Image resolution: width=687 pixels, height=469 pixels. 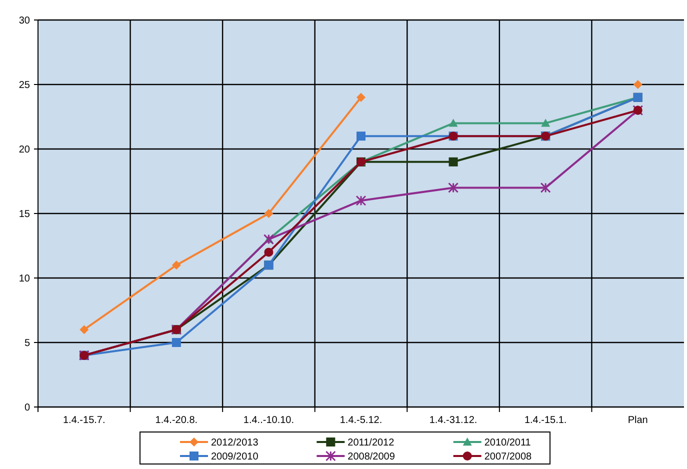 What do you see at coordinates (371, 443) in the screenshot?
I see `legend-label: 2011/2012` at bounding box center [371, 443].